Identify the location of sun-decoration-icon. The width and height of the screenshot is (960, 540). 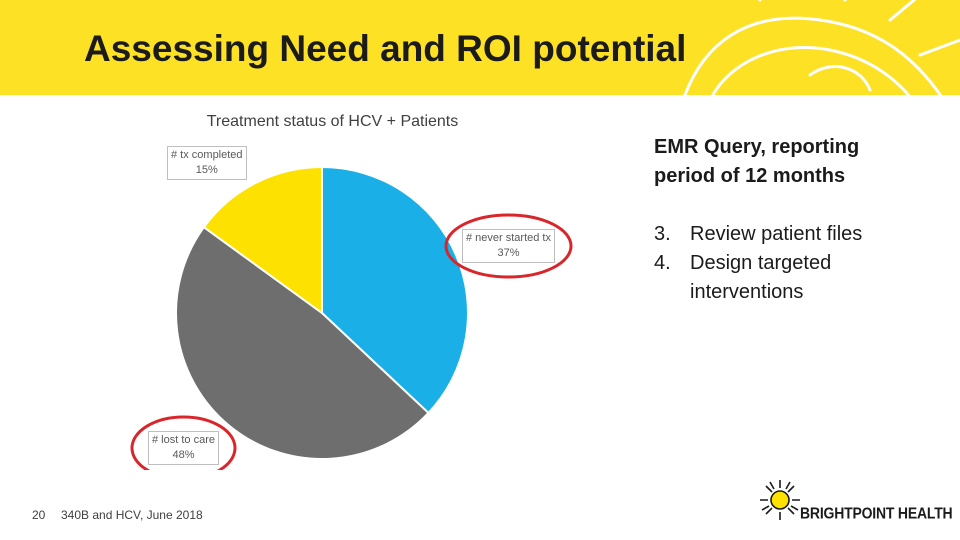
(821, 47).